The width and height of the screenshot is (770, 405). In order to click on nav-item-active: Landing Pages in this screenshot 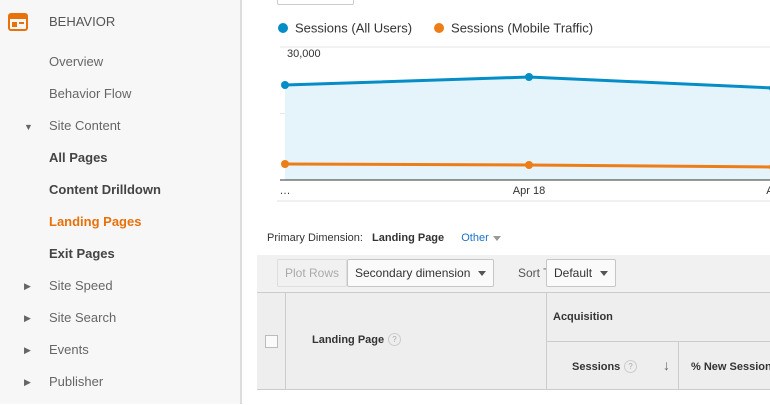, I will do `click(95, 221)`.